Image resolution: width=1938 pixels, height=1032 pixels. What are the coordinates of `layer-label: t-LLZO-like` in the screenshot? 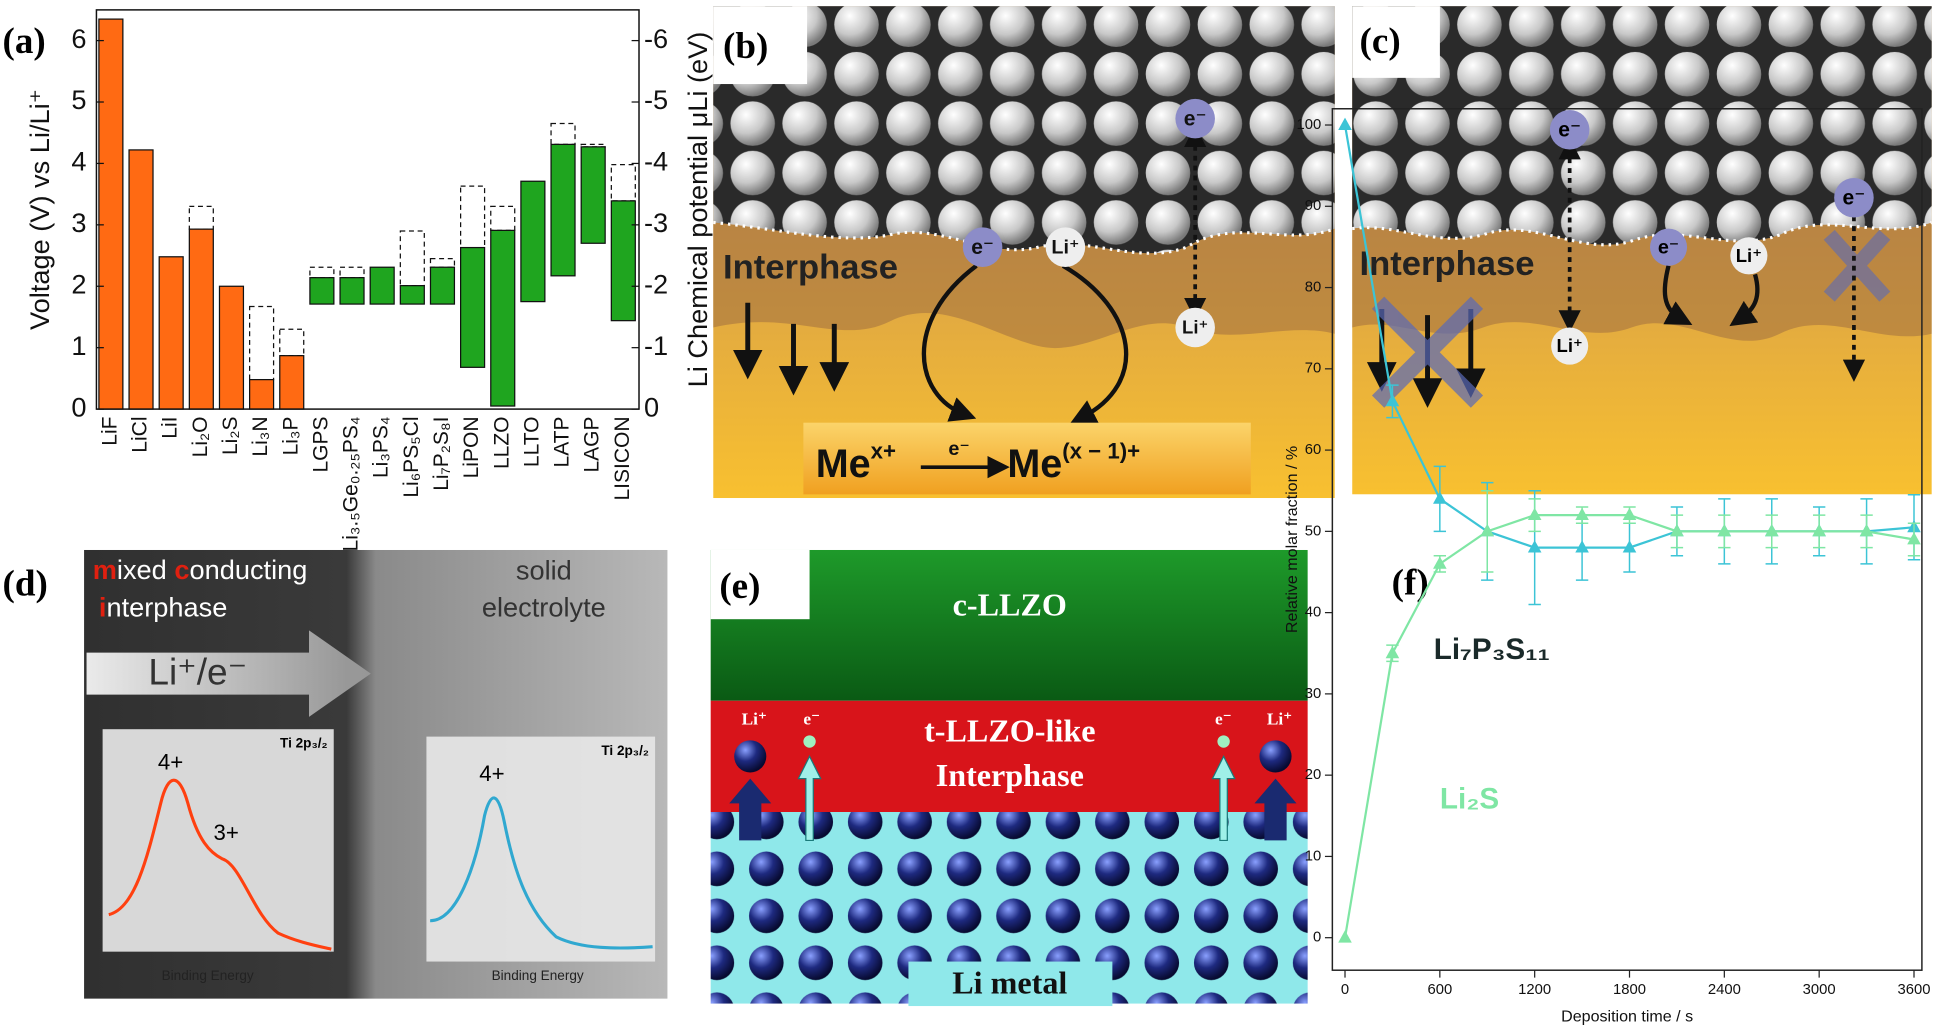 It's located at (1009, 731).